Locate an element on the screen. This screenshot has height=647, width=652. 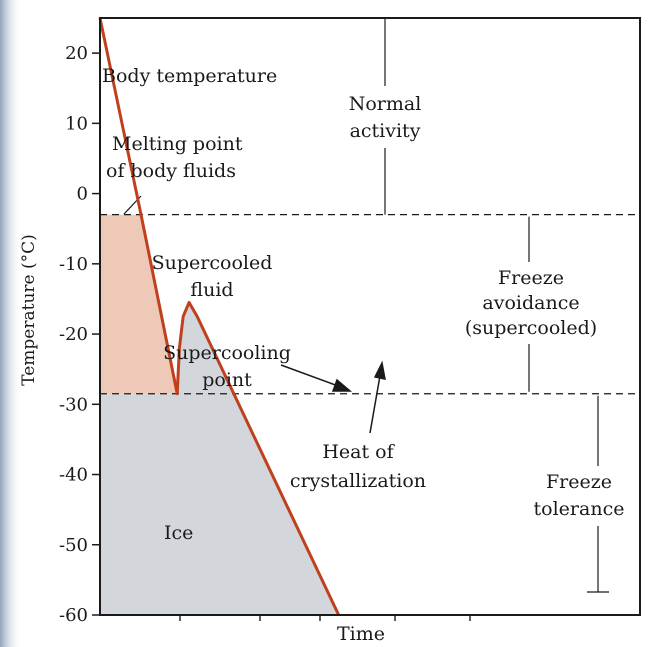
heat-crystallization-arrow is located at coordinates (375, 401).